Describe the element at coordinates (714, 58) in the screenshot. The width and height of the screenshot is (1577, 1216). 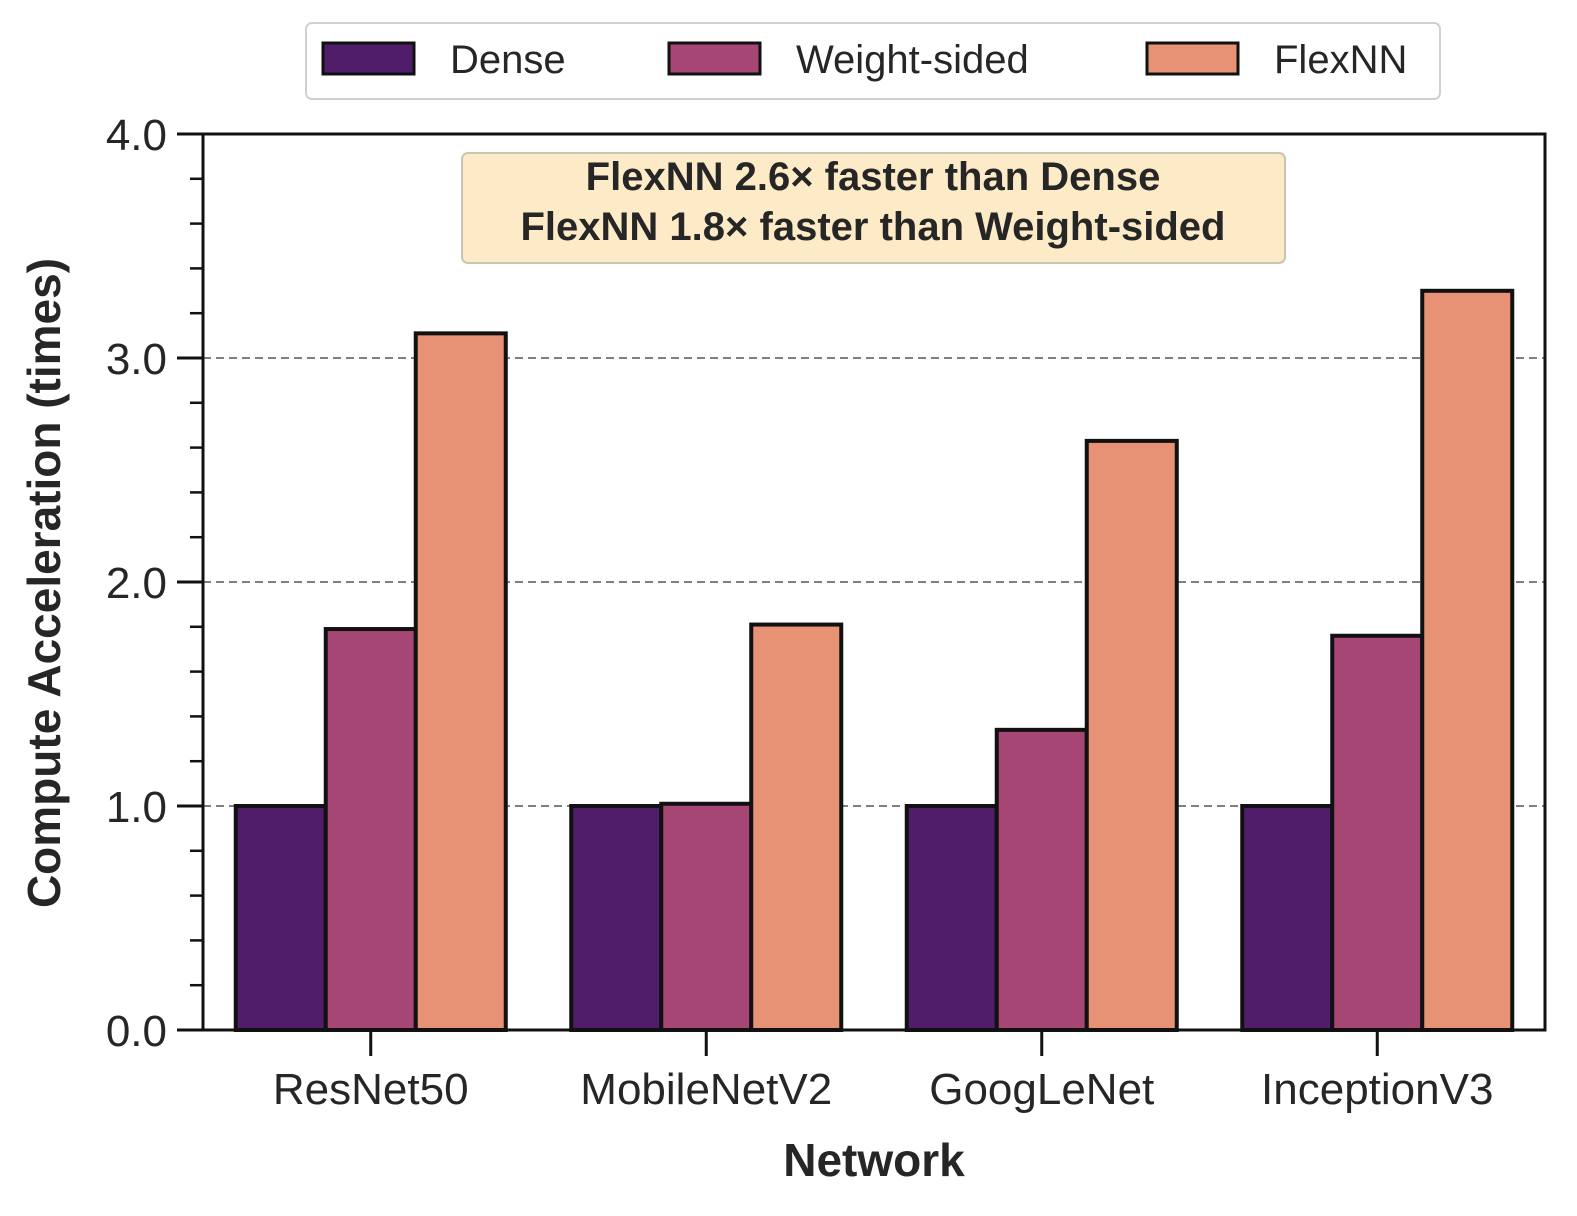
I see `legend-swatch-weight-sided` at that location.